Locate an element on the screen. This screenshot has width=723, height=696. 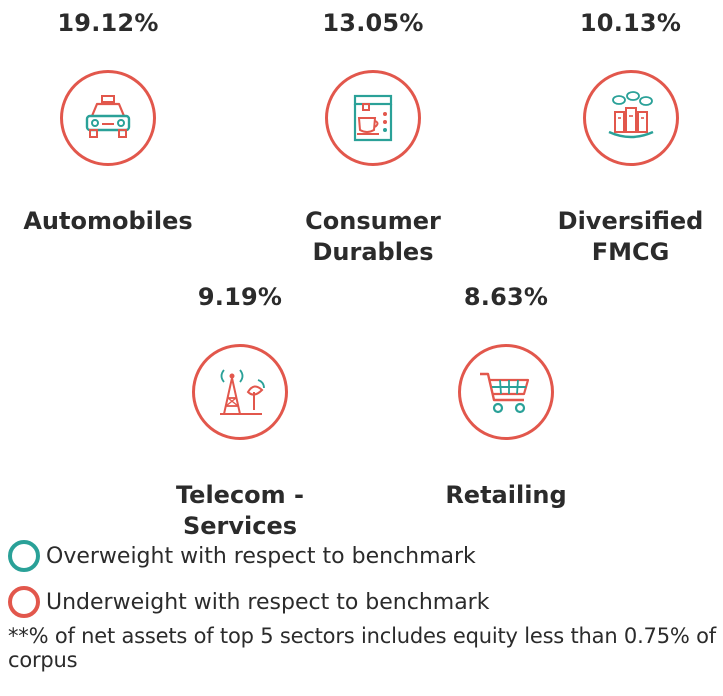
sector-percent: 8.63% is located at coordinates (506, 297).